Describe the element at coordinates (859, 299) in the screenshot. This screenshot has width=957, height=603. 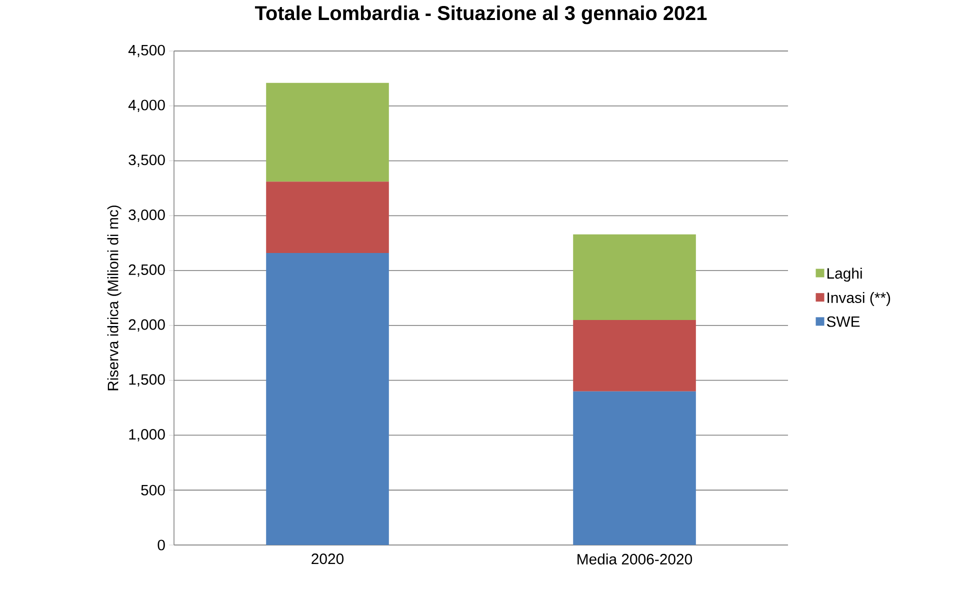
I see `legend-label: Invasi (**)` at that location.